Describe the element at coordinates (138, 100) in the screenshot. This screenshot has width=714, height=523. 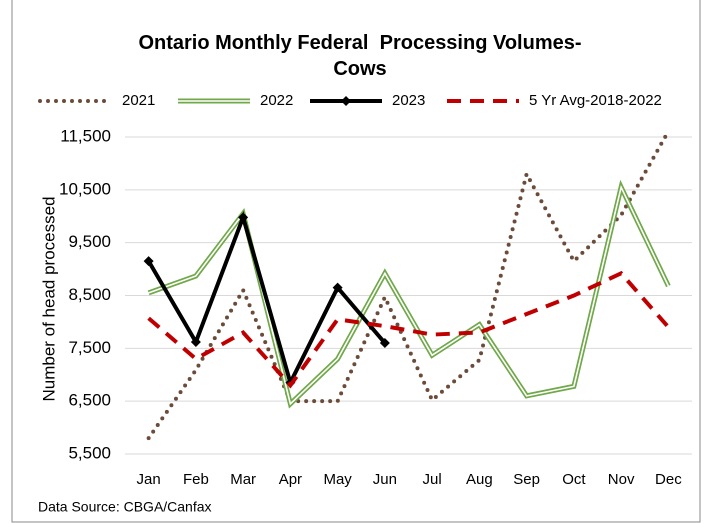
I see `legend-label: 2021` at that location.